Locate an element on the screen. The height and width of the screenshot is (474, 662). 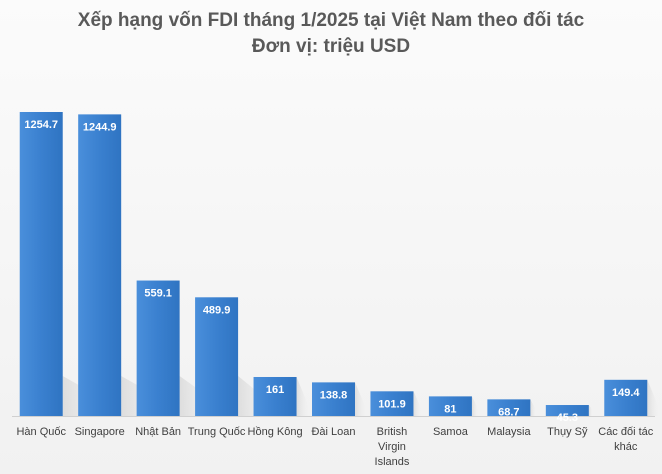
category-label: Đài Loan is located at coordinates (333, 432).